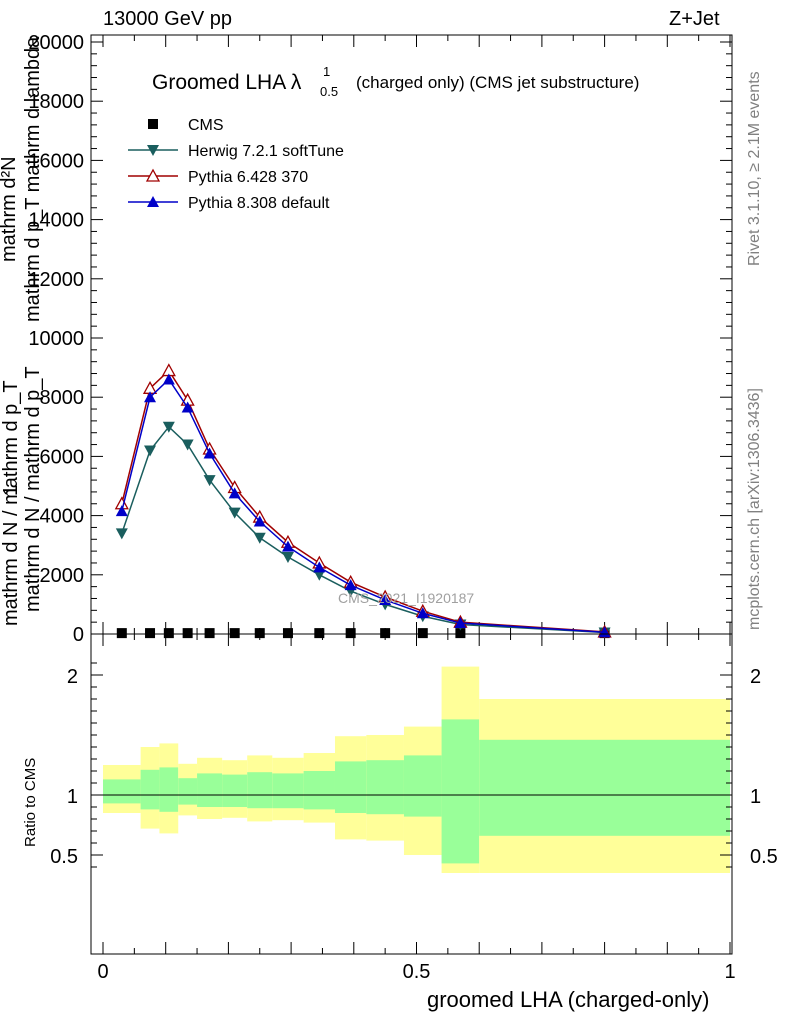 The height and width of the screenshot is (1024, 786). Describe the element at coordinates (72, 797) in the screenshot. I see `ratio-y-tick-label-left: 1` at that location.